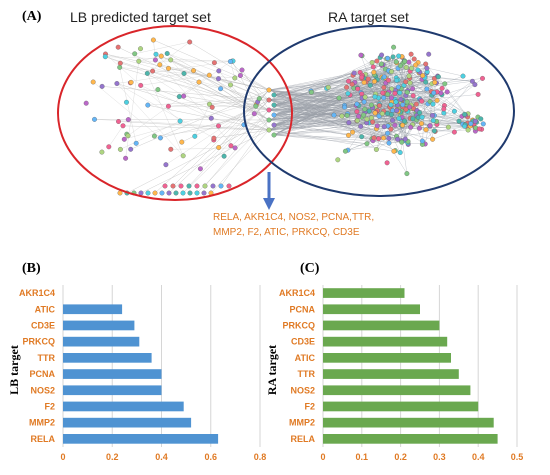 The height and width of the screenshot is (475, 550). What do you see at coordinates (140, 17) in the screenshot?
I see `left-set-title: LB predicted target set` at bounding box center [140, 17].